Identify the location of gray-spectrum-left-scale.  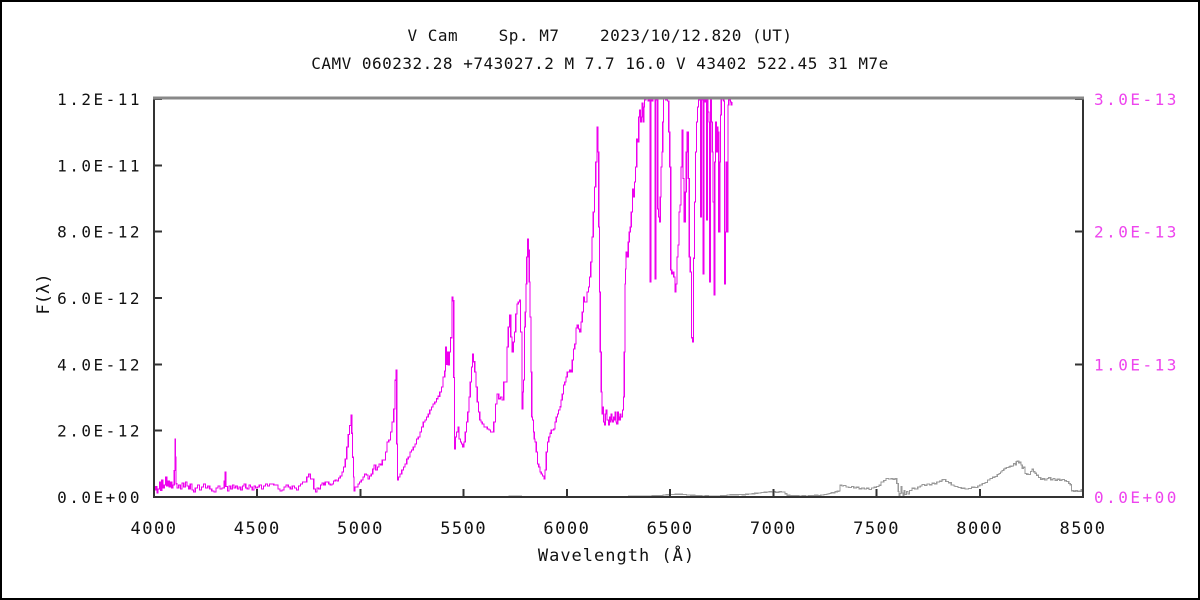
(618, 479).